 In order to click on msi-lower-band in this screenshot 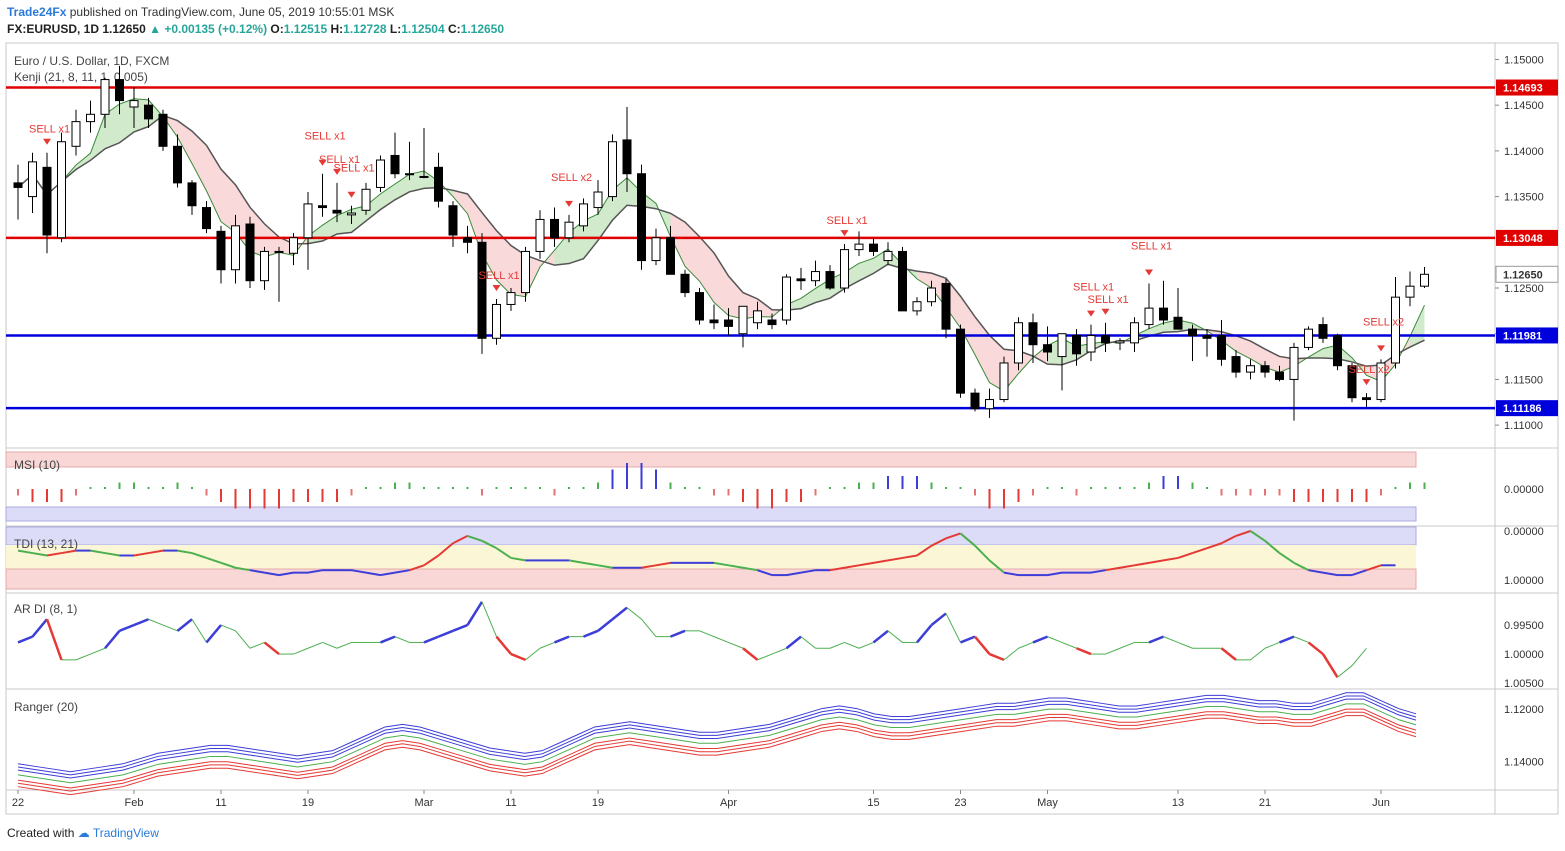, I will do `click(711, 514)`.